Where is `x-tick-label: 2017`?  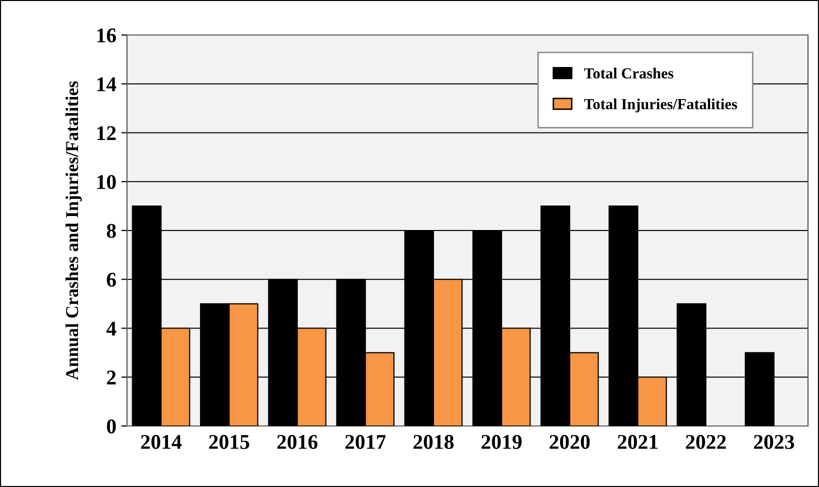 x-tick-label: 2017 is located at coordinates (365, 441).